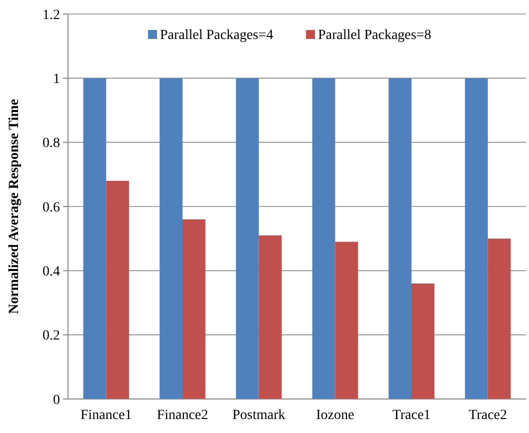  I want to click on x-tick-label: Trace2, so click(488, 415).